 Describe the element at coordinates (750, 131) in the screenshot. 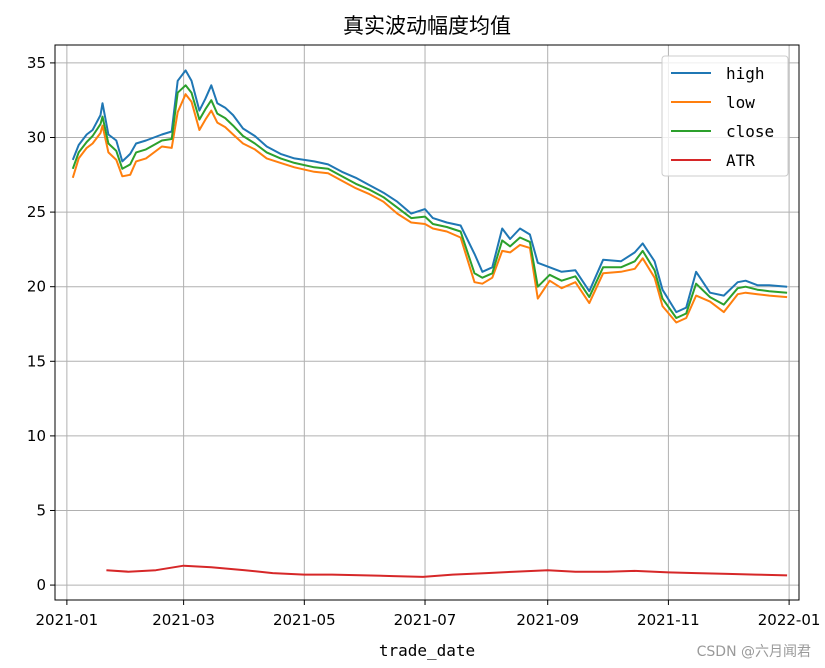

I see `legend-label-close: close` at that location.